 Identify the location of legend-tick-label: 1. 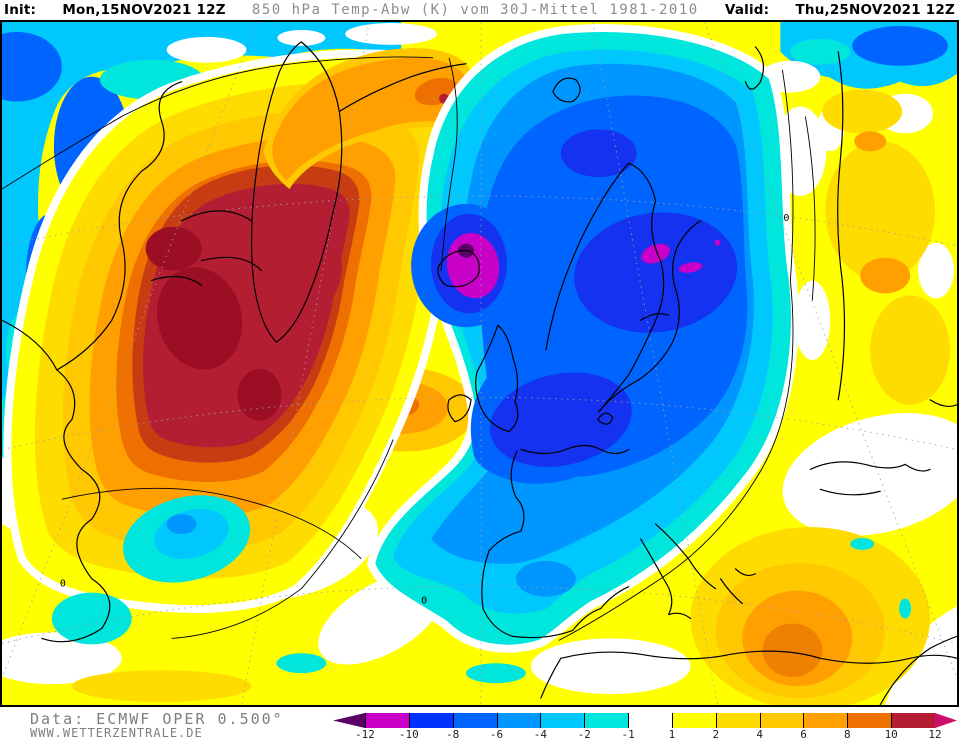
(672, 734).